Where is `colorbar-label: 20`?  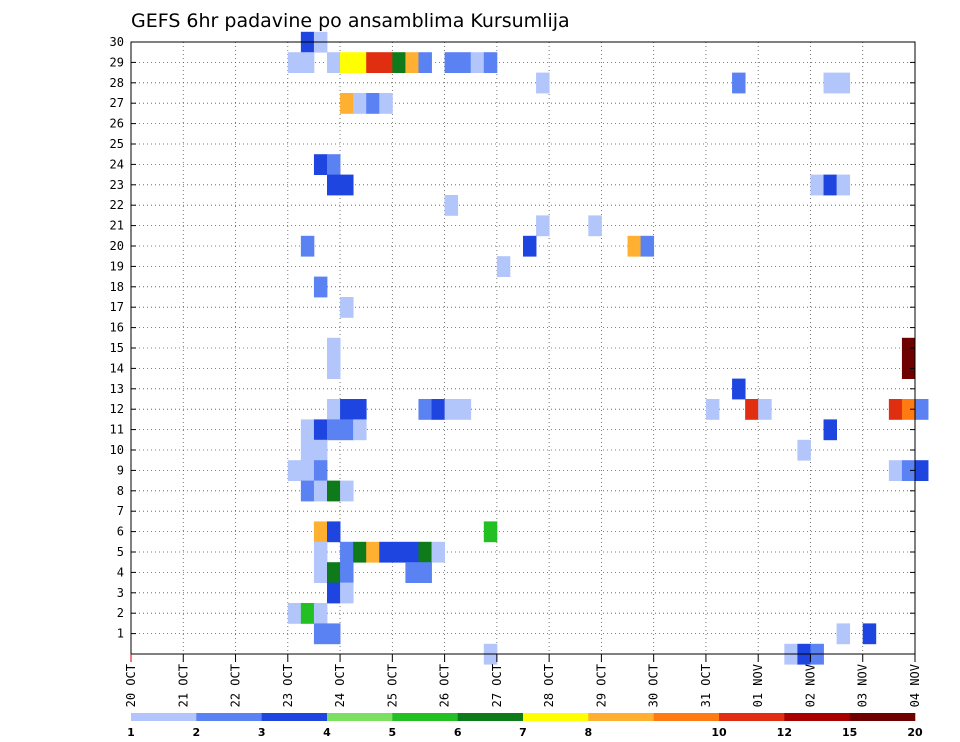
colorbar-label: 20 is located at coordinates (915, 732).